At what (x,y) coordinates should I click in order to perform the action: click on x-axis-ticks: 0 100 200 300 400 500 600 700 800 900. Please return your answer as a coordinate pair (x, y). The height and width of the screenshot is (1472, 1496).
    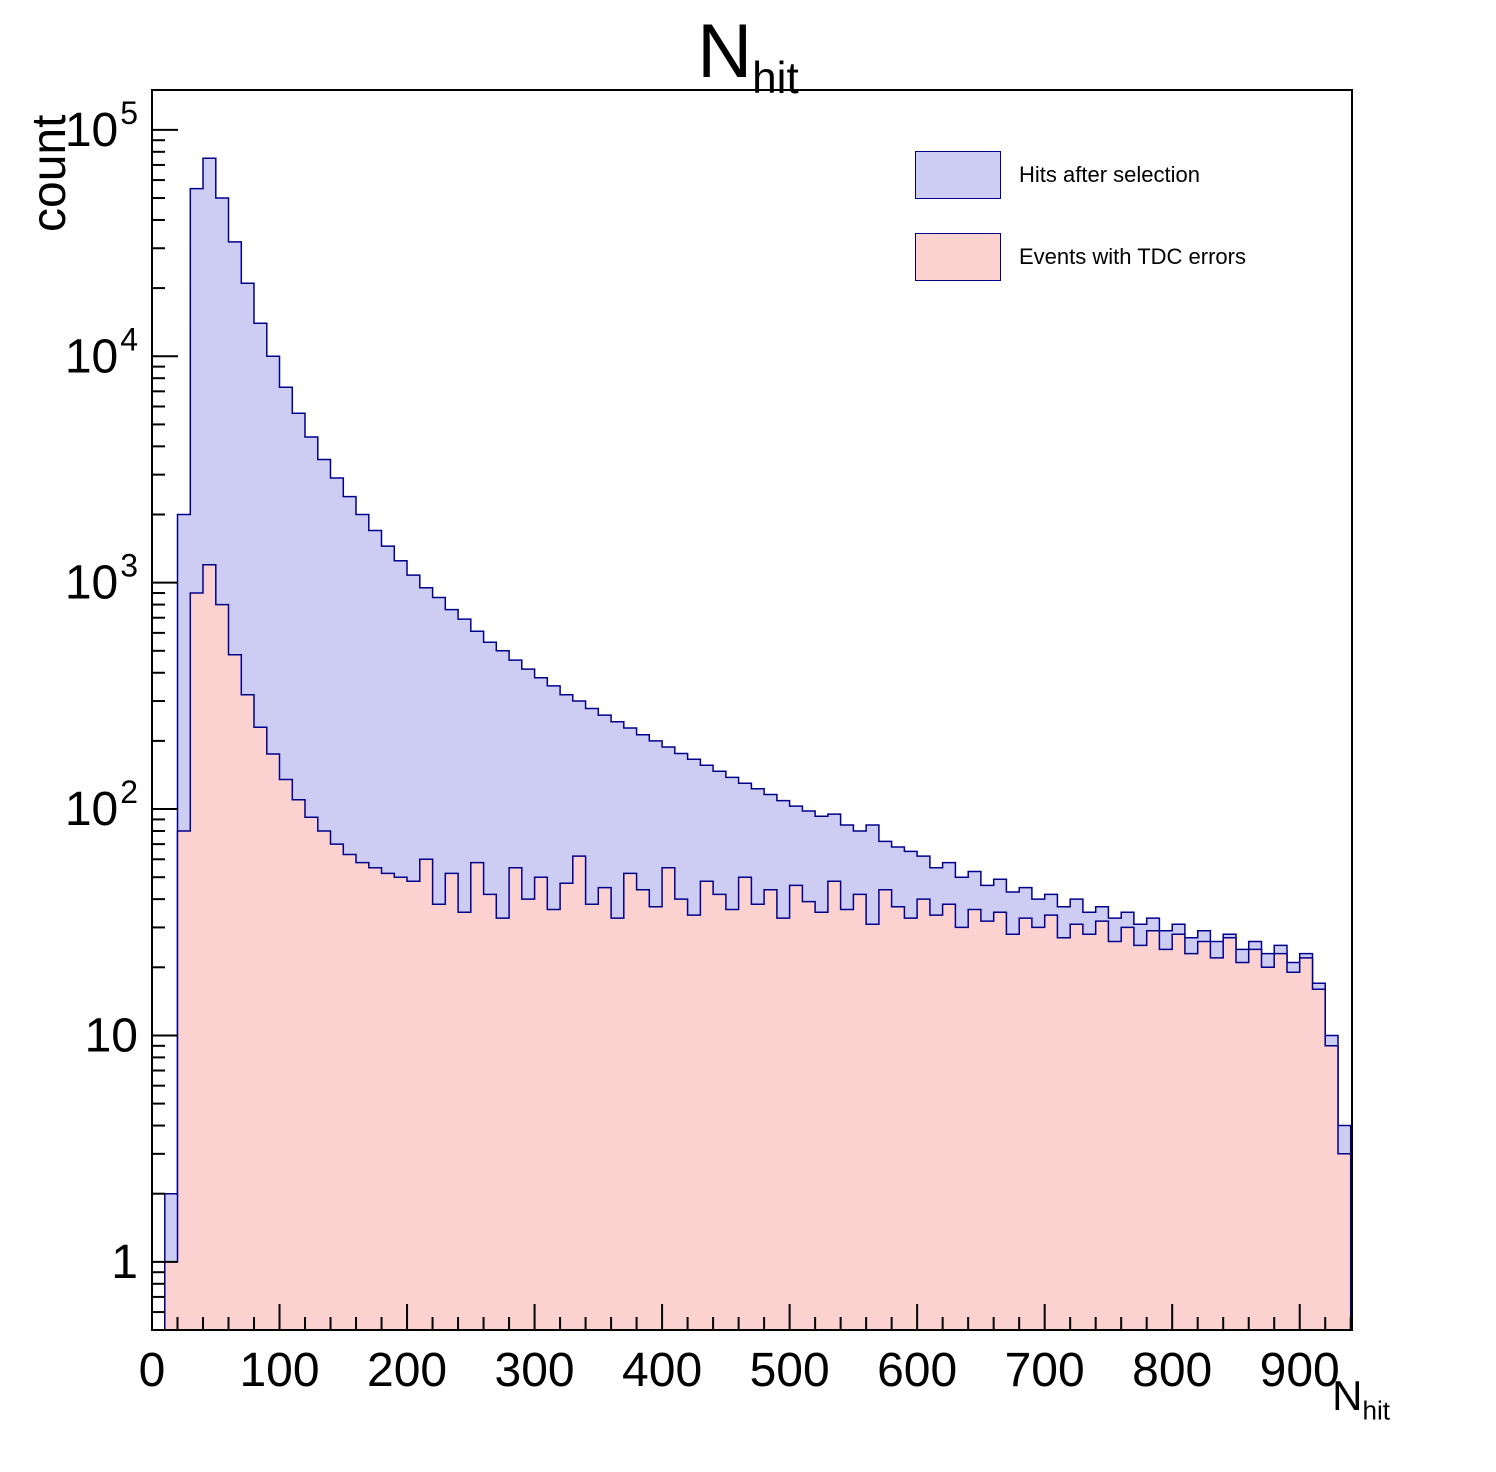
    Looking at the image, I should click on (745, 1350).